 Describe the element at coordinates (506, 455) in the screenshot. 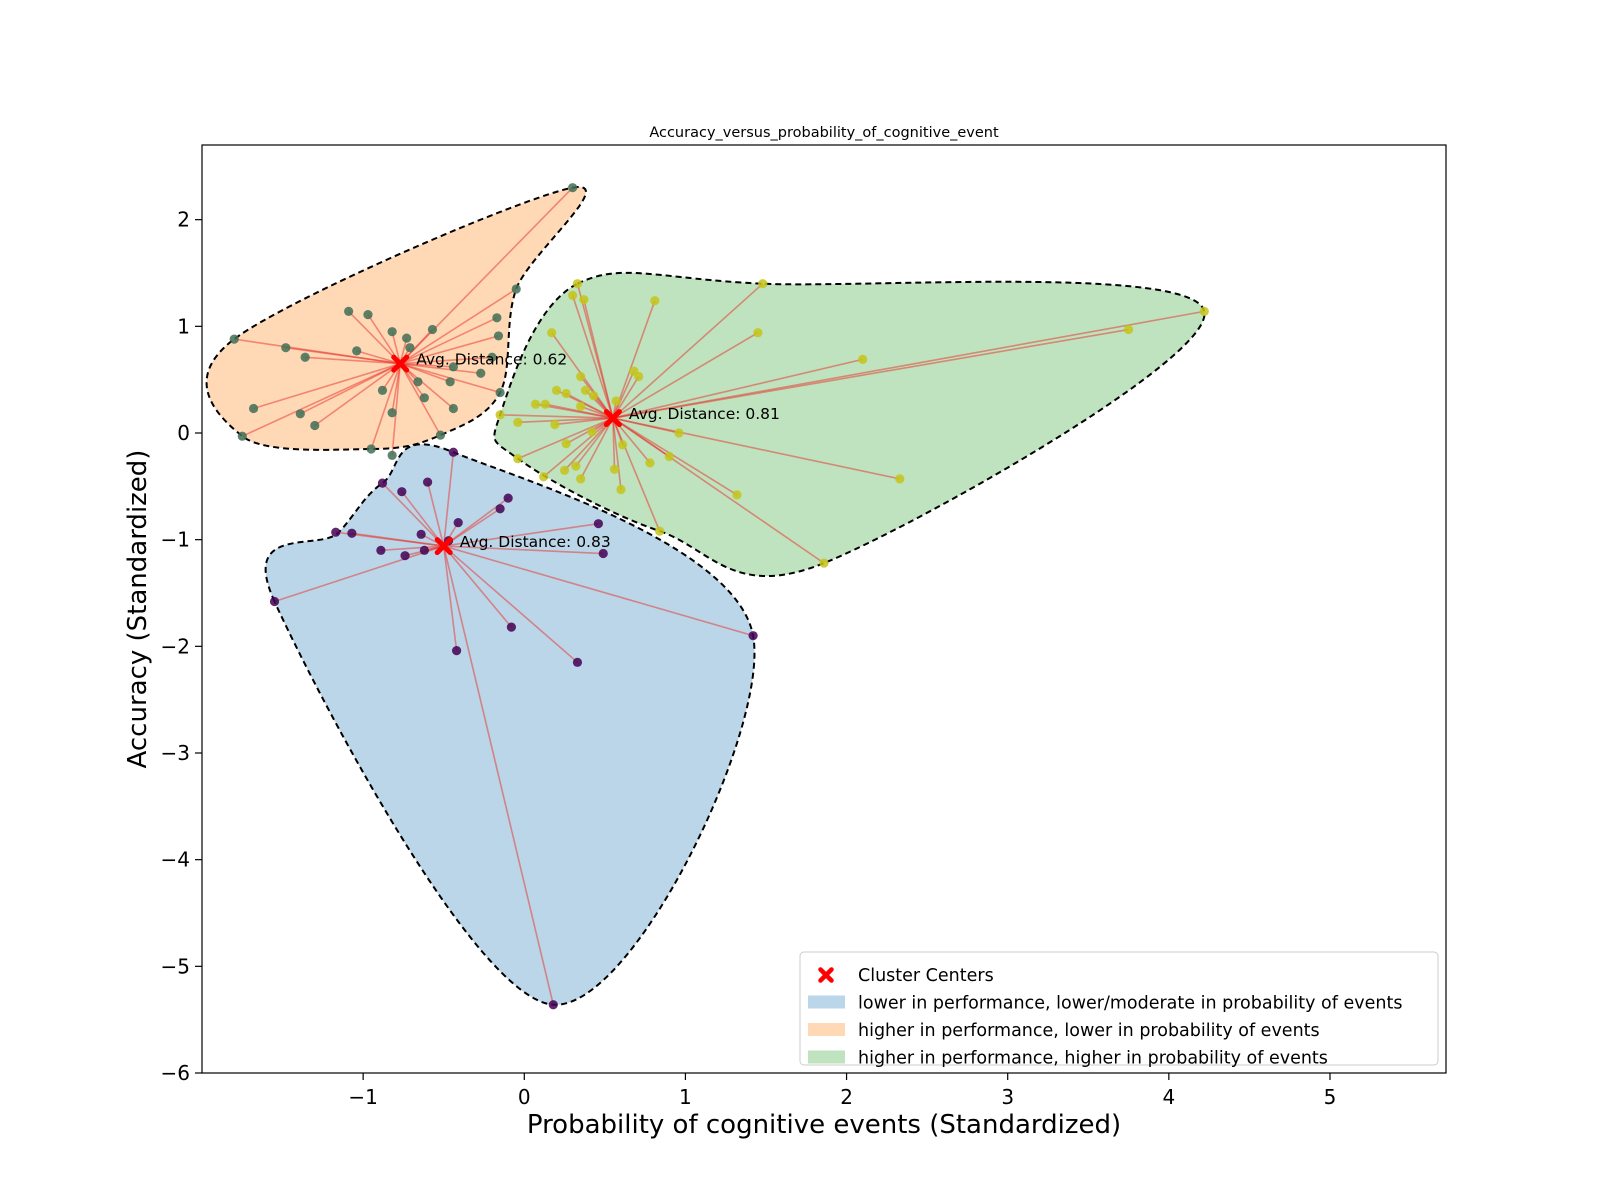

I see `cluster-centers` at that location.